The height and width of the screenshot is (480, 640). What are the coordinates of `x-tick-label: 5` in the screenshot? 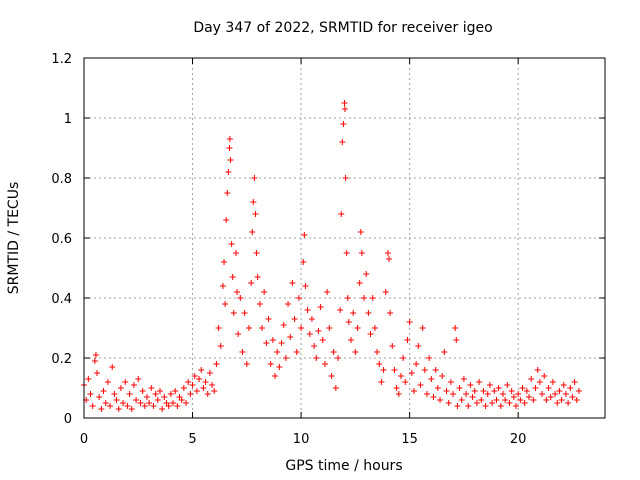 It's located at (192, 439).